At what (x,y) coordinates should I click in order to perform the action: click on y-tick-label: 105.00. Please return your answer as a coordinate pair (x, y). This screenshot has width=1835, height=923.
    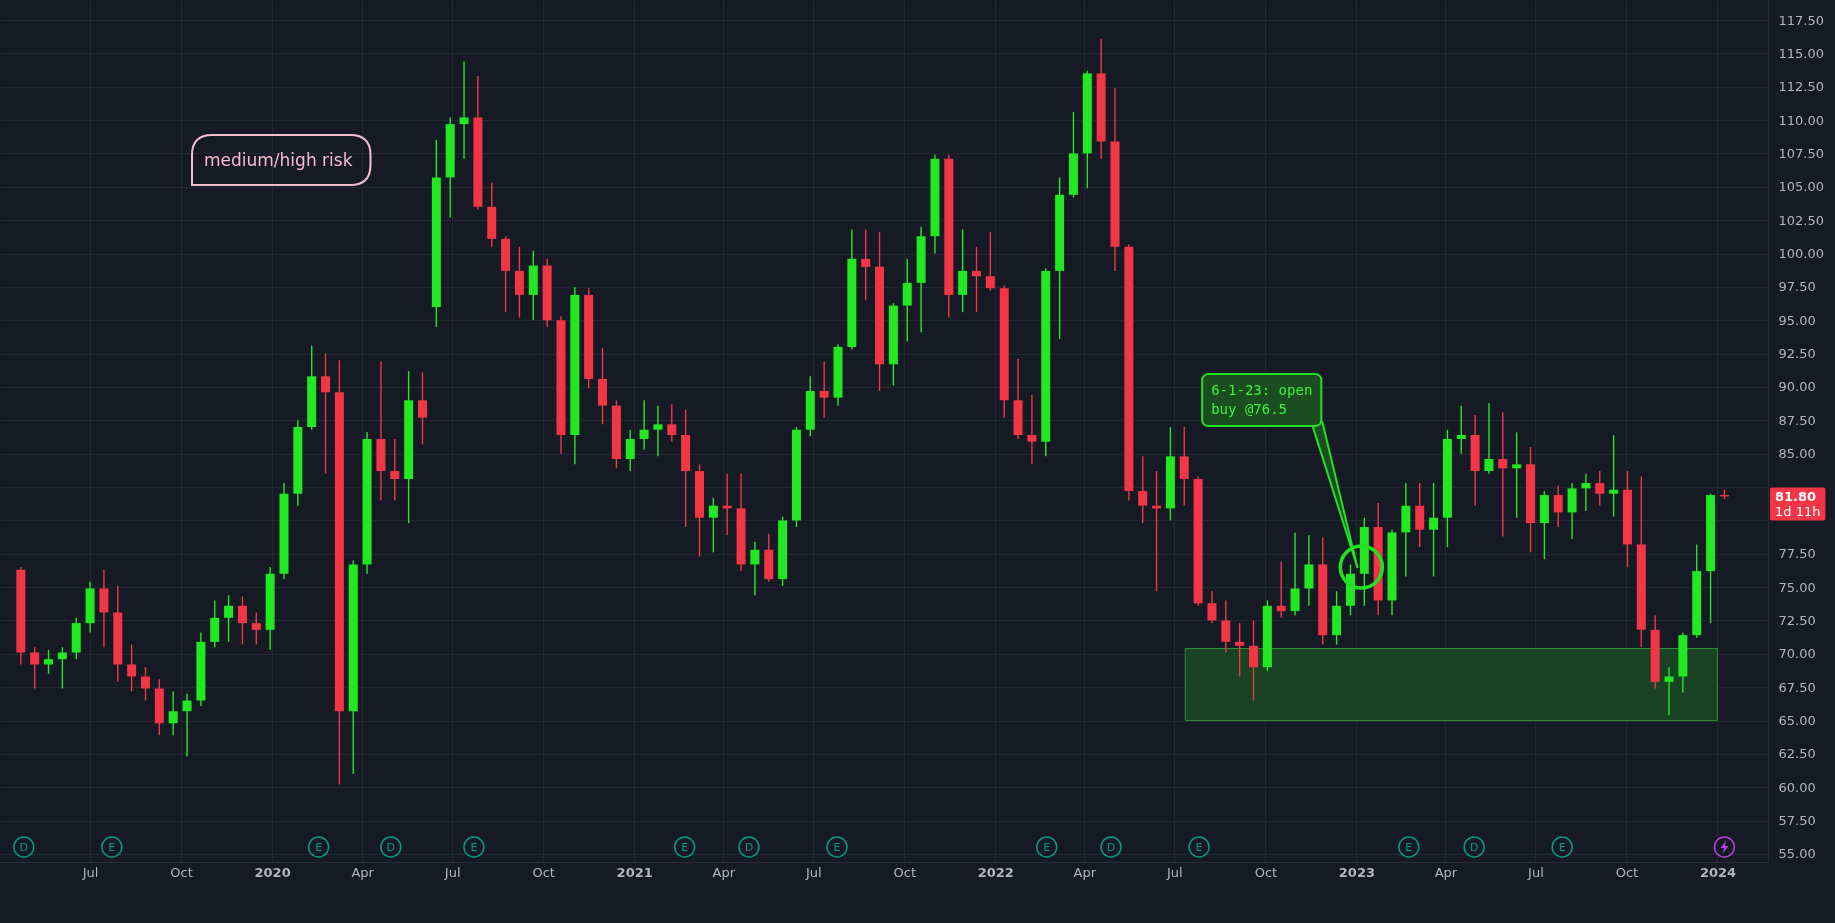
    Looking at the image, I should click on (1801, 187).